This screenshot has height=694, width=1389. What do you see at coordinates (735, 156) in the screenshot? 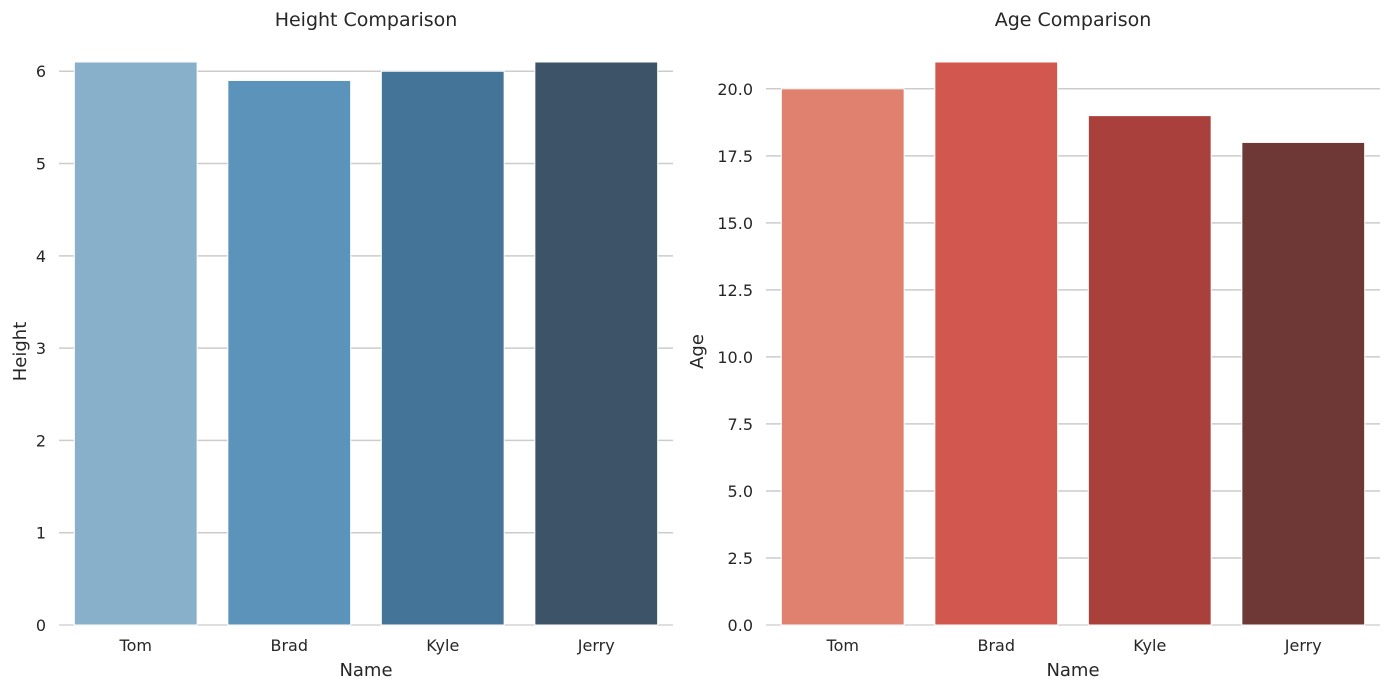
I see `y-tick-label: 17.5` at bounding box center [735, 156].